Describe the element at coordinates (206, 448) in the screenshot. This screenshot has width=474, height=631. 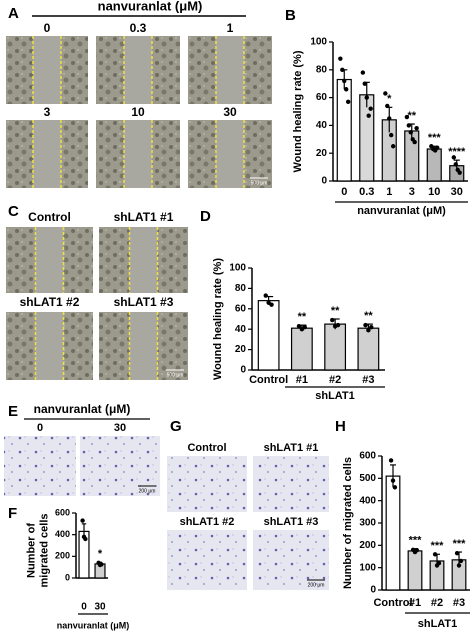
I see `image-label: Control` at that location.